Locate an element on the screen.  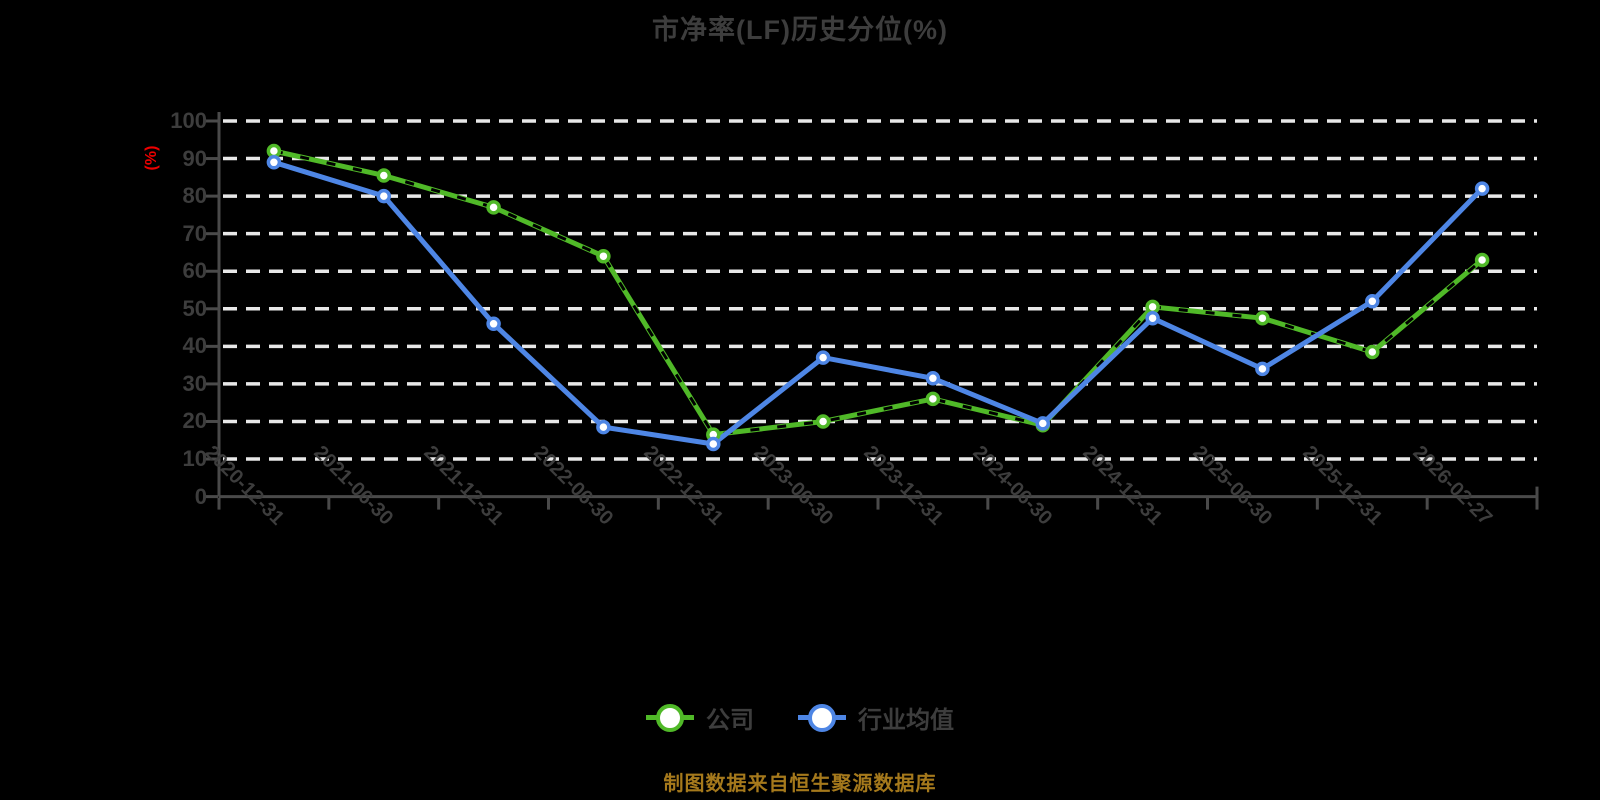
y-axis-label-0: 0 is located at coordinates (200, 496).